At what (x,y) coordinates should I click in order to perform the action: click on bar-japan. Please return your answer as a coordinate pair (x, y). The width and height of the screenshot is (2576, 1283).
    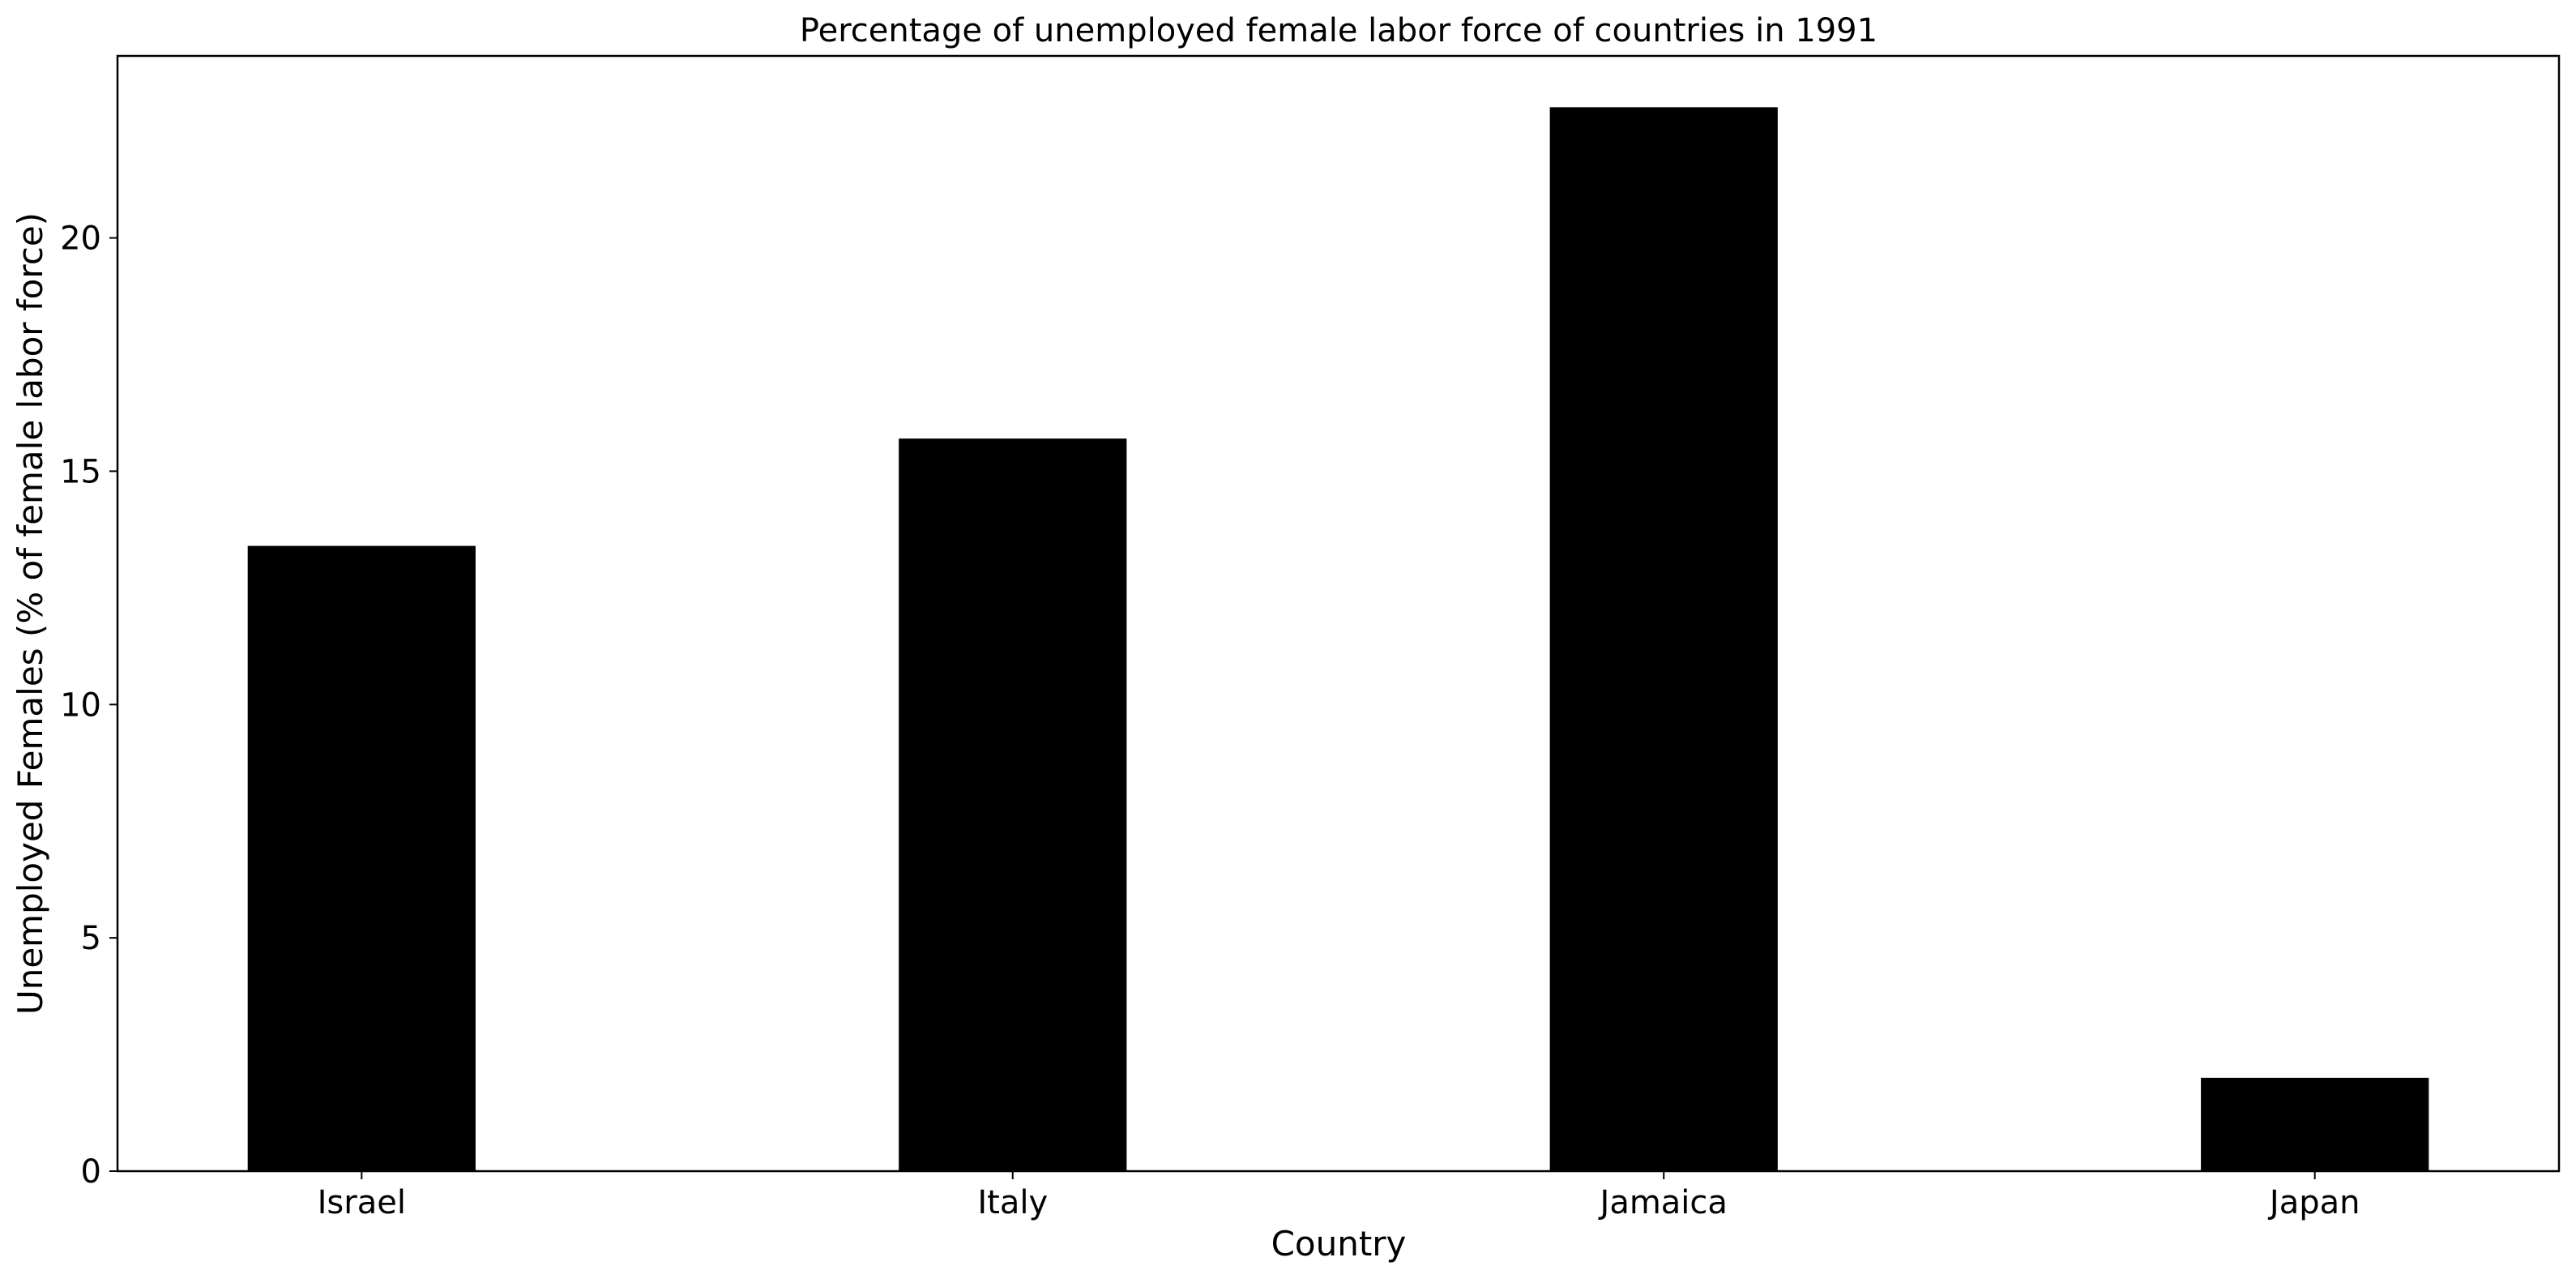
    Looking at the image, I should click on (2315, 1124).